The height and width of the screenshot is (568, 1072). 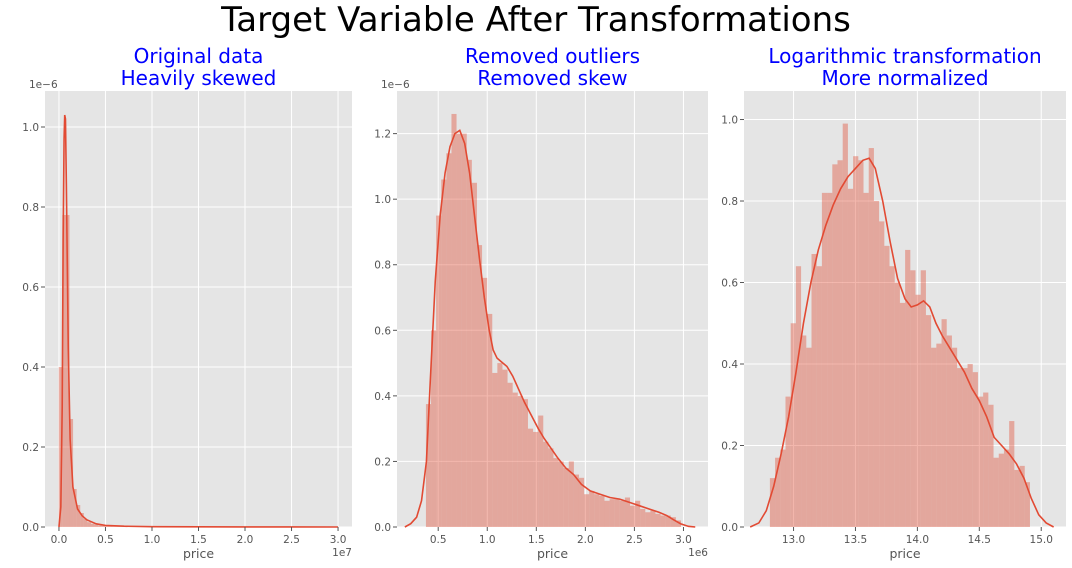 I want to click on subplot-title-line: Original data, so click(x=199, y=56).